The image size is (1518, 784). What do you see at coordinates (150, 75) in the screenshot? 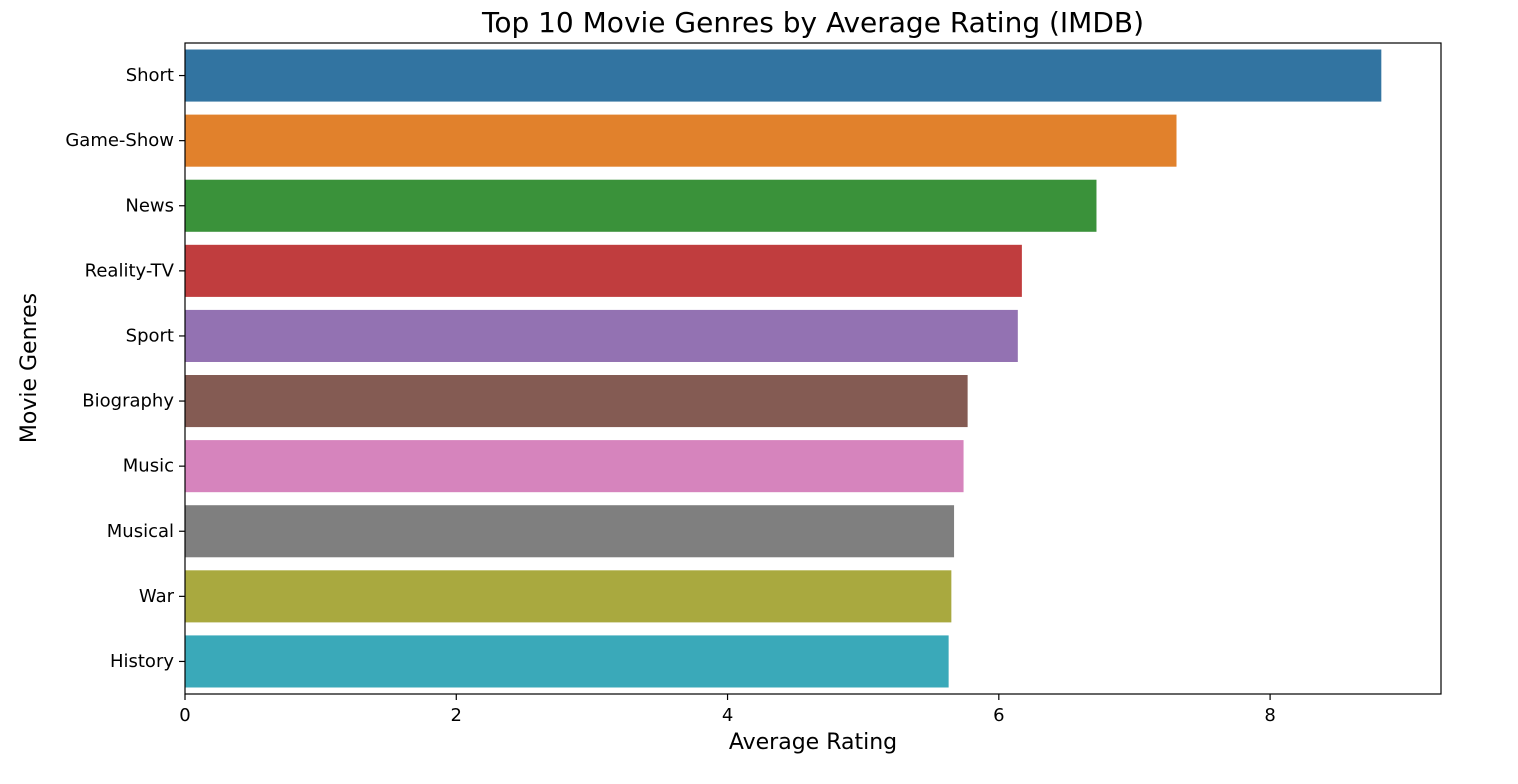
I see `y-tick-label: Short` at bounding box center [150, 75].